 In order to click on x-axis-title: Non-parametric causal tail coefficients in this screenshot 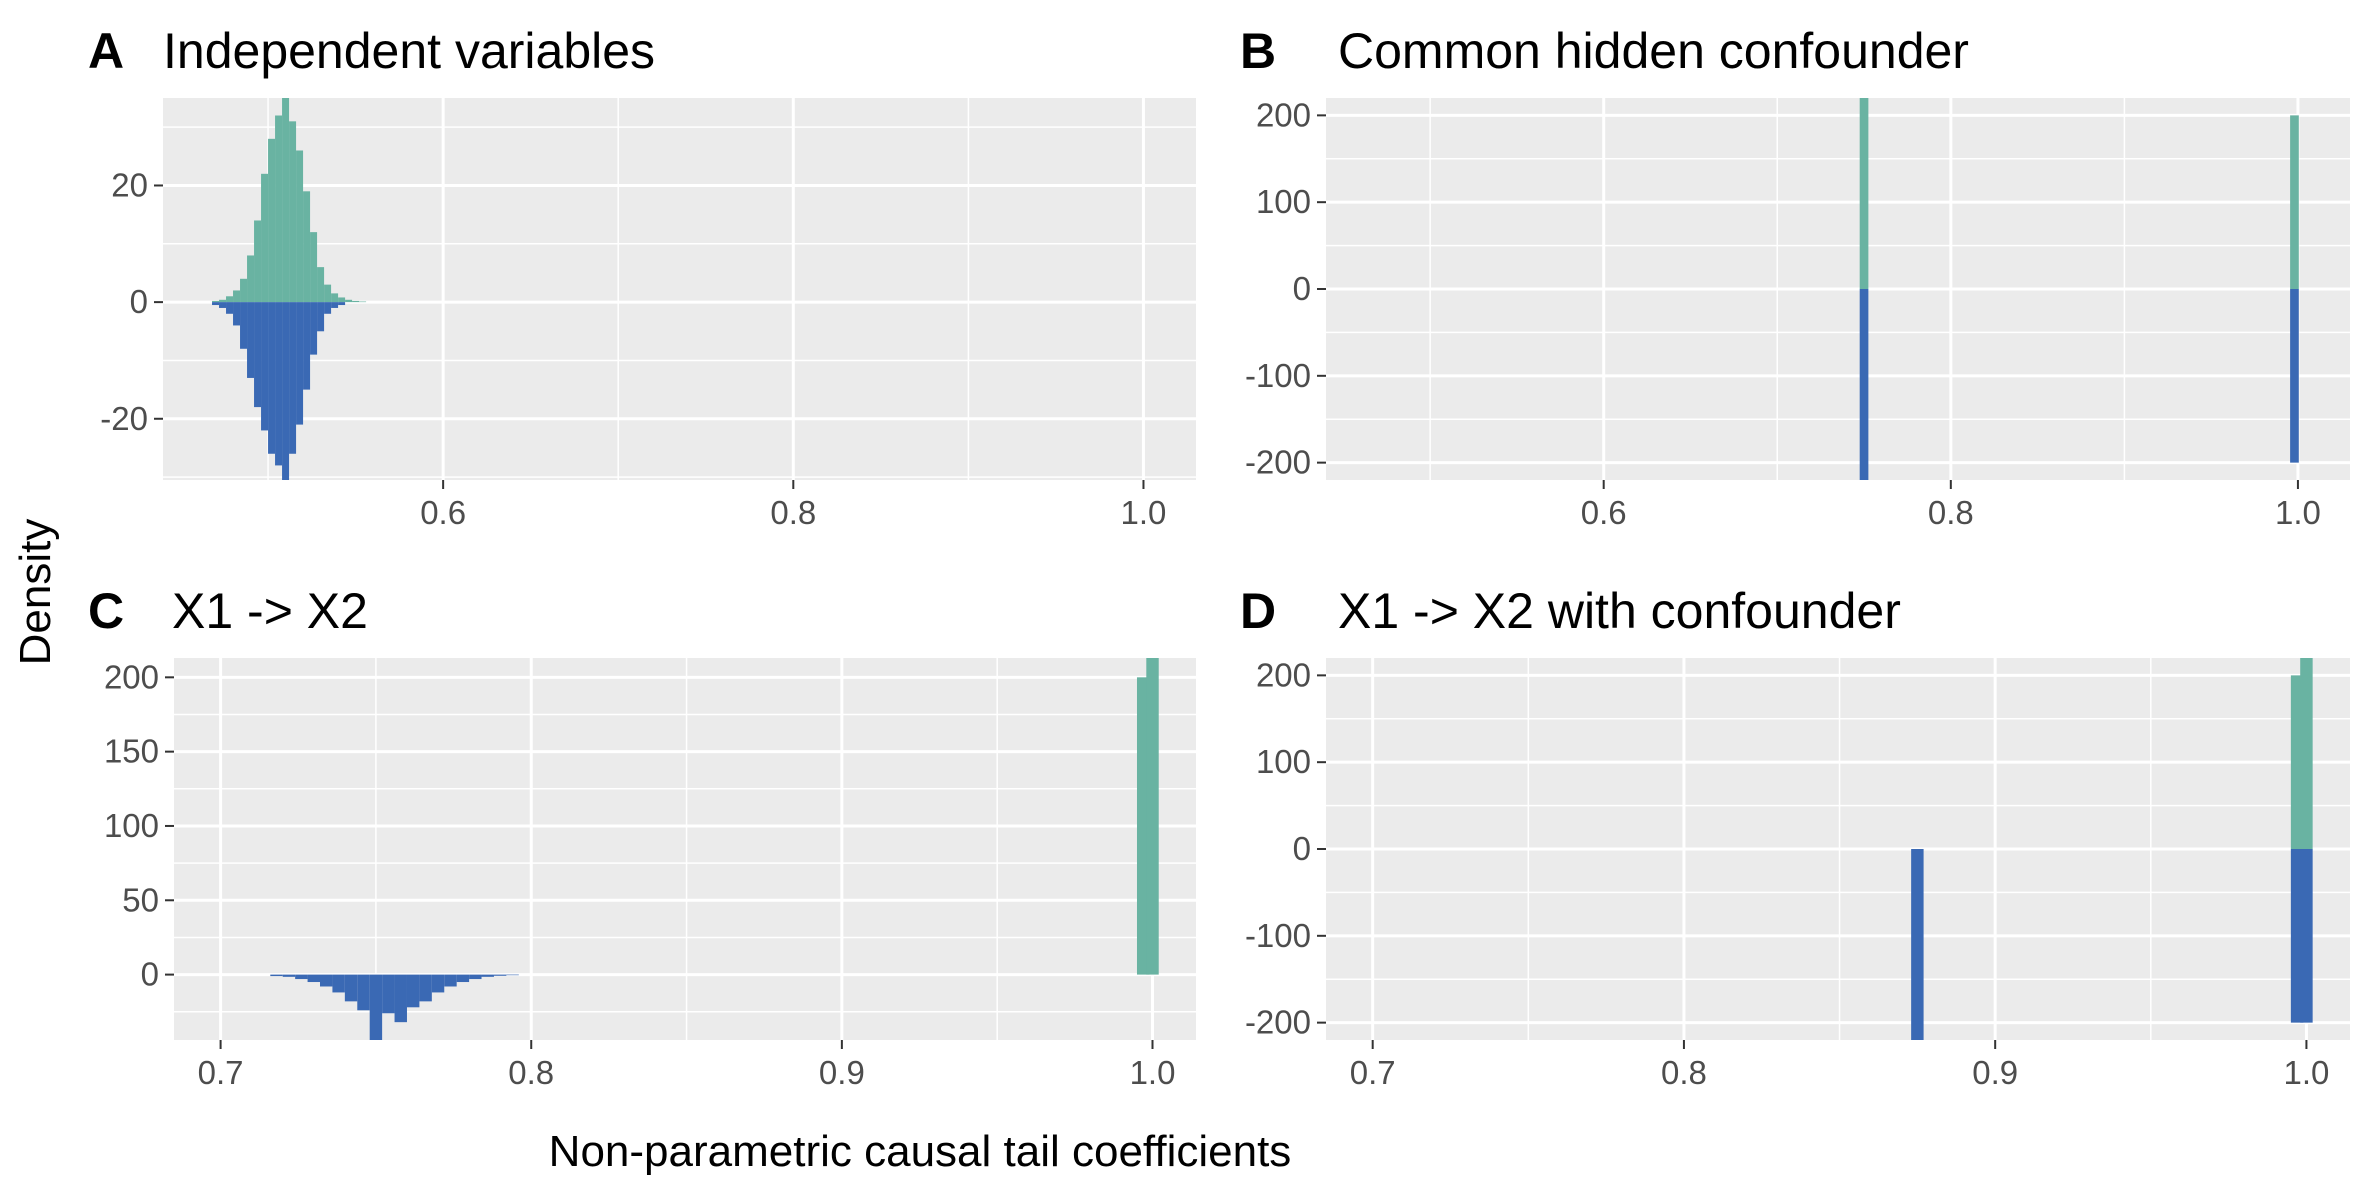, I will do `click(920, 1151)`.